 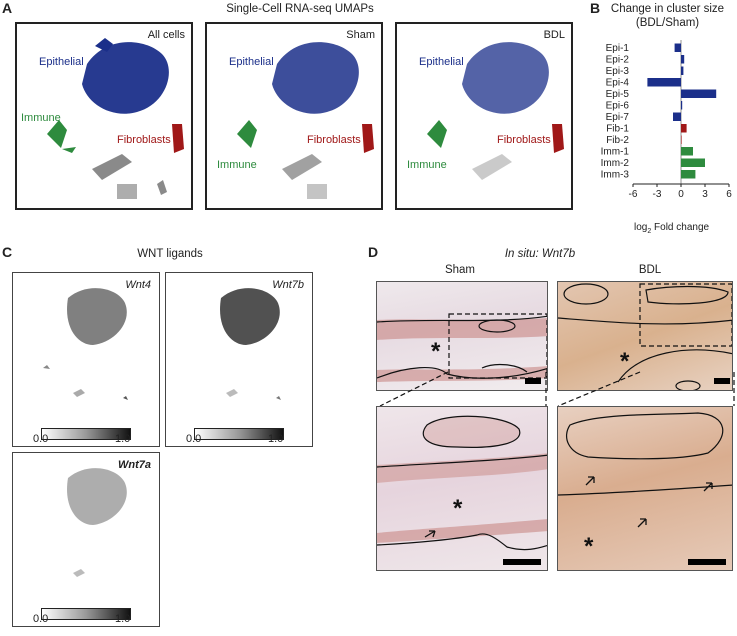 I want to click on micrograph-sham-overview: *, so click(x=462, y=336).